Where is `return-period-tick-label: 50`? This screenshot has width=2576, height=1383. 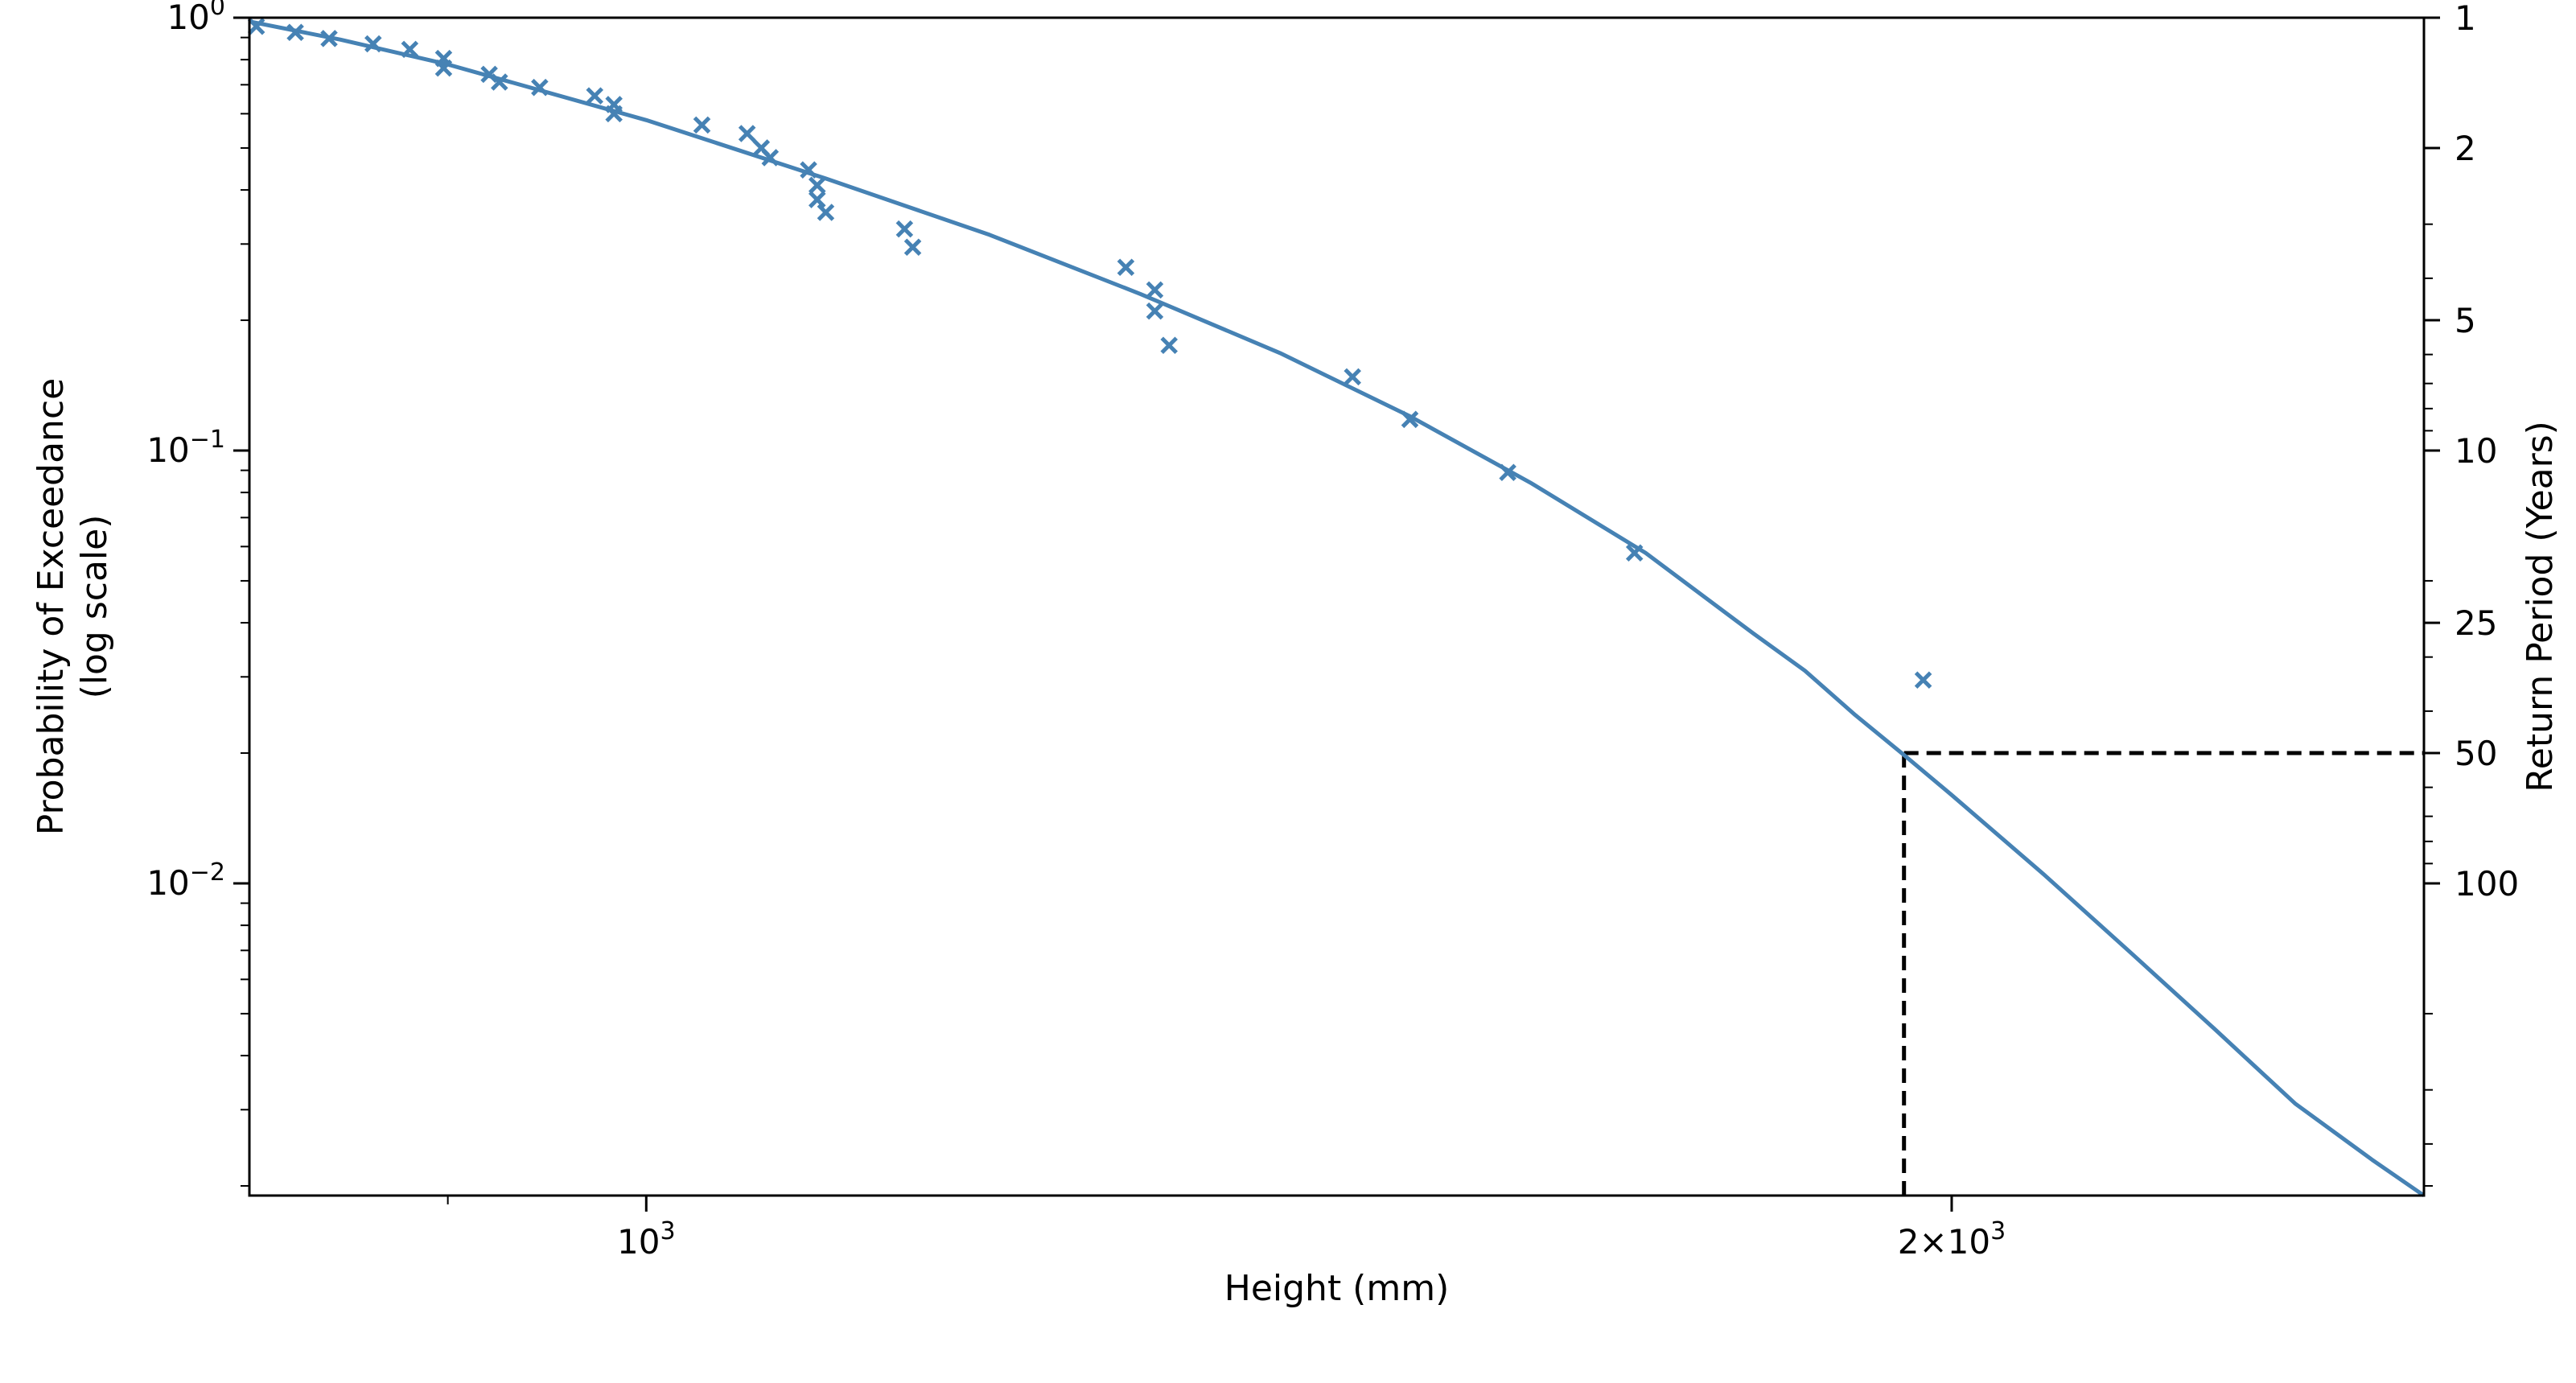
return-period-tick-label: 50 is located at coordinates (2476, 753).